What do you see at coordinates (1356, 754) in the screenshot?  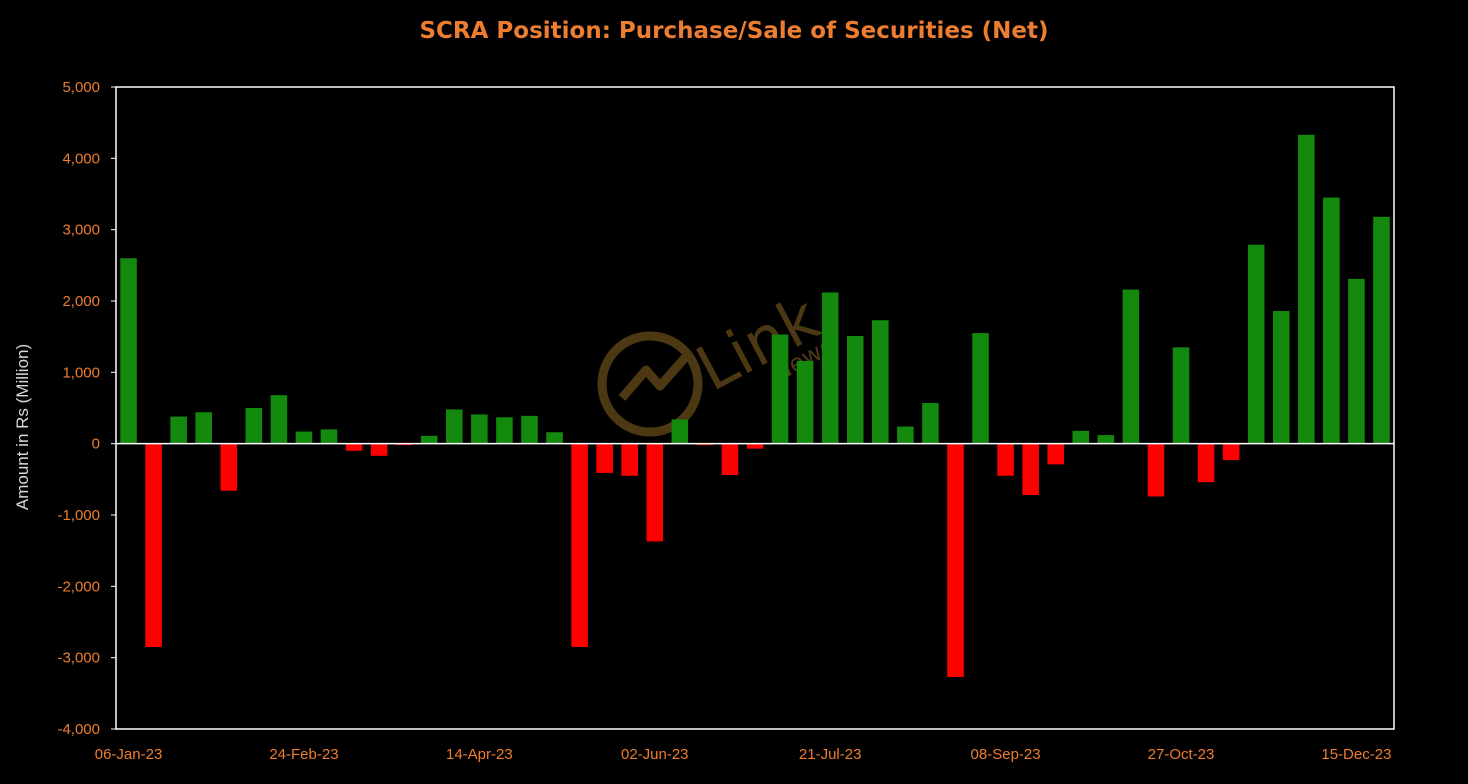 I see `x-tick-label: 15-Dec-23` at bounding box center [1356, 754].